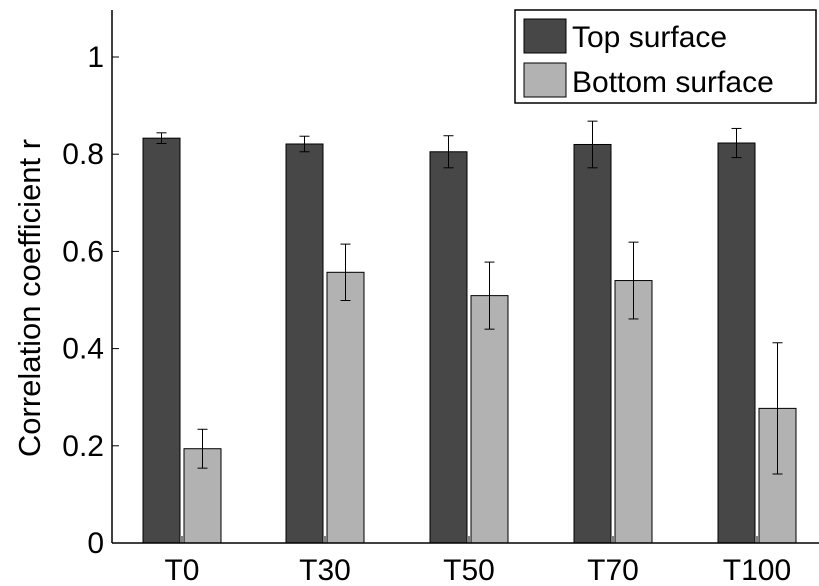 The image size is (819, 586). What do you see at coordinates (649, 37) in the screenshot?
I see `legend-label-top-surface: Top surface` at bounding box center [649, 37].